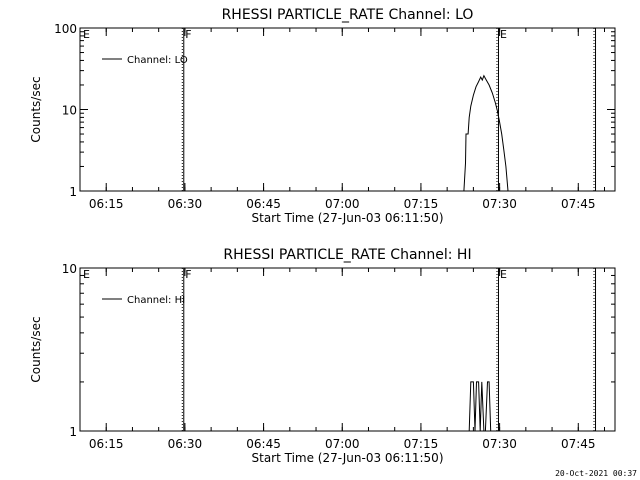  What do you see at coordinates (157, 60) in the screenshot?
I see `legend-label: Channel: LO` at bounding box center [157, 60].